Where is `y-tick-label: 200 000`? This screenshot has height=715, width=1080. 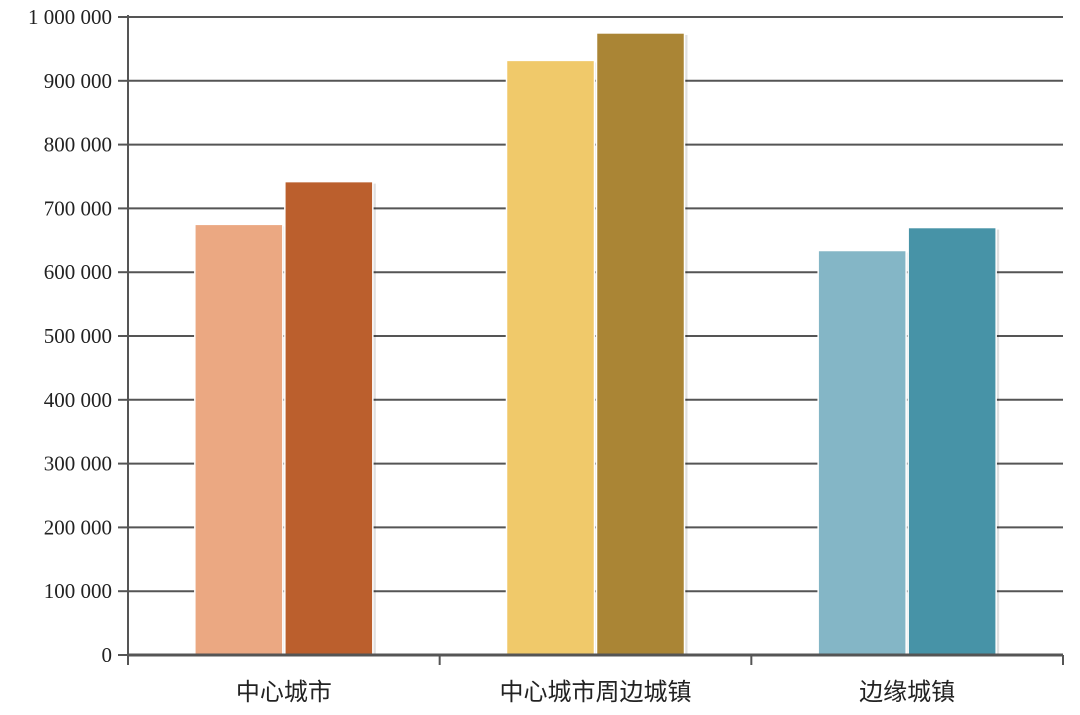
y-tick-label: 200 000 is located at coordinates (78, 527).